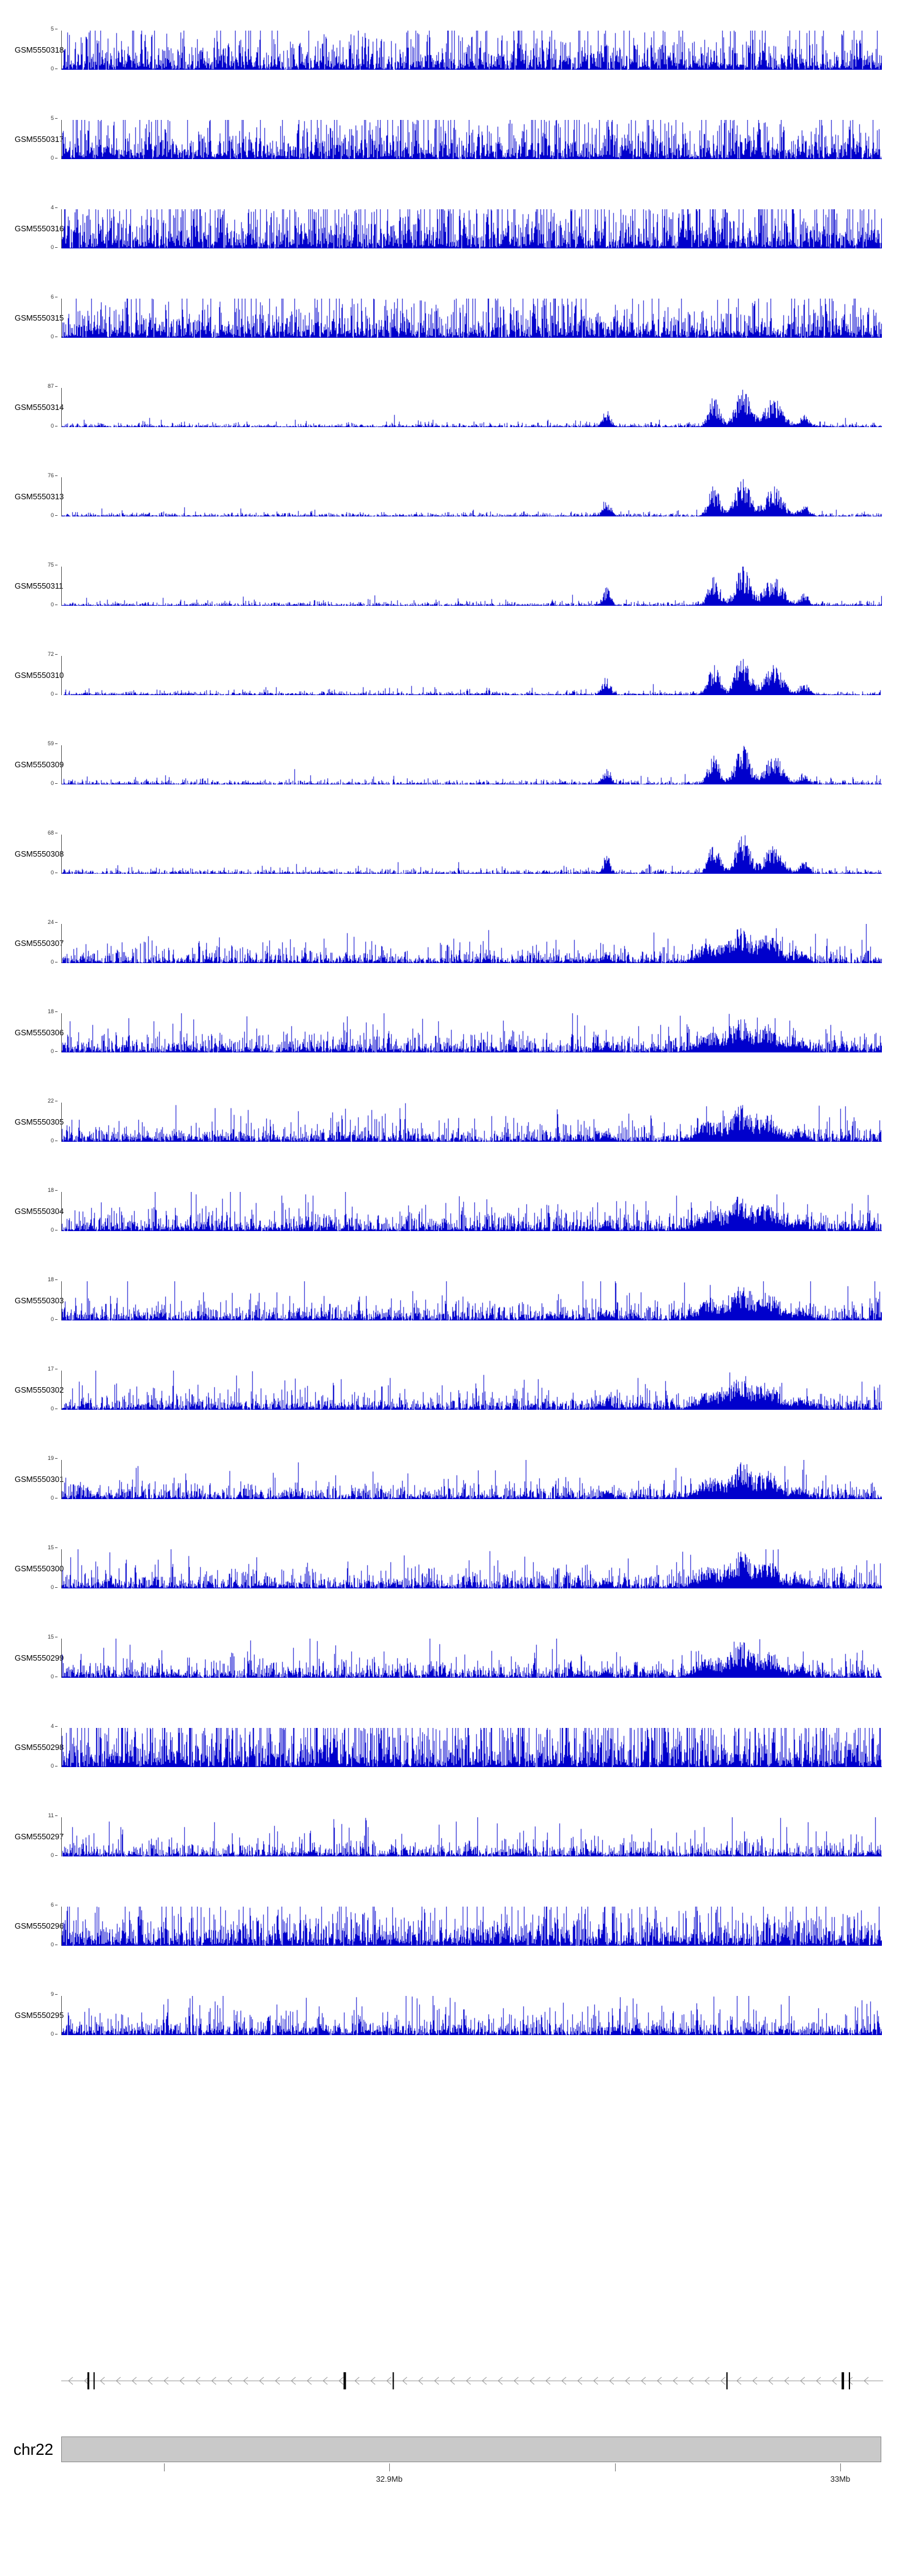 The width and height of the screenshot is (918, 2576). What do you see at coordinates (29, 475) in the screenshot?
I see `track-ymax-label: 76` at bounding box center [29, 475].